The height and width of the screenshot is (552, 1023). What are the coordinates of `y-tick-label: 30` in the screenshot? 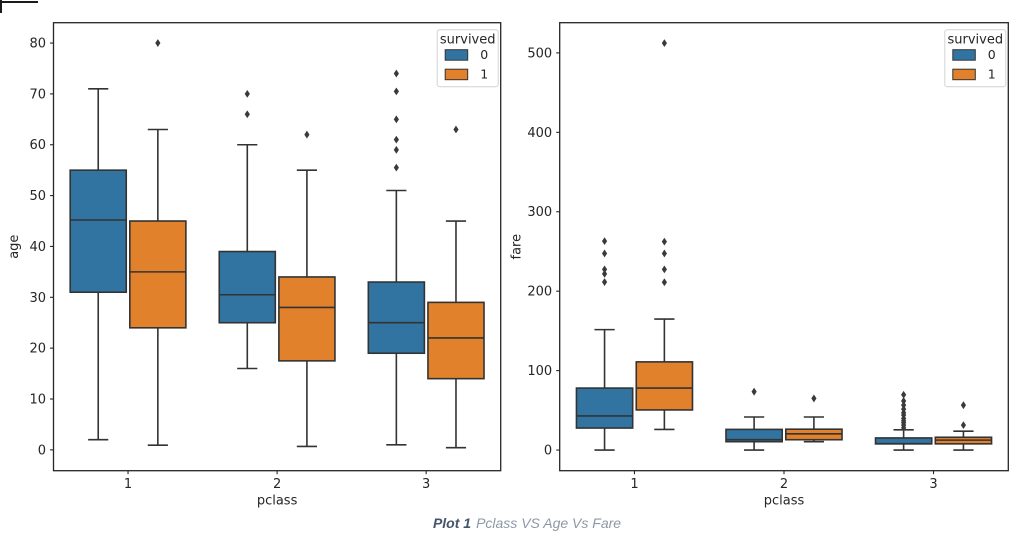 It's located at (37, 298).